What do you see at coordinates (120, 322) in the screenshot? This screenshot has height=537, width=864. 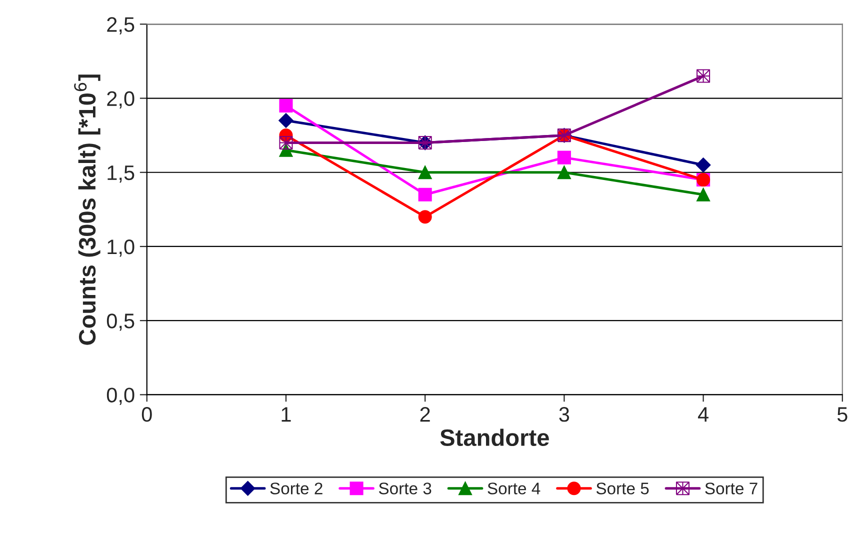 I see `y-tick-label: 0,5` at bounding box center [120, 322].